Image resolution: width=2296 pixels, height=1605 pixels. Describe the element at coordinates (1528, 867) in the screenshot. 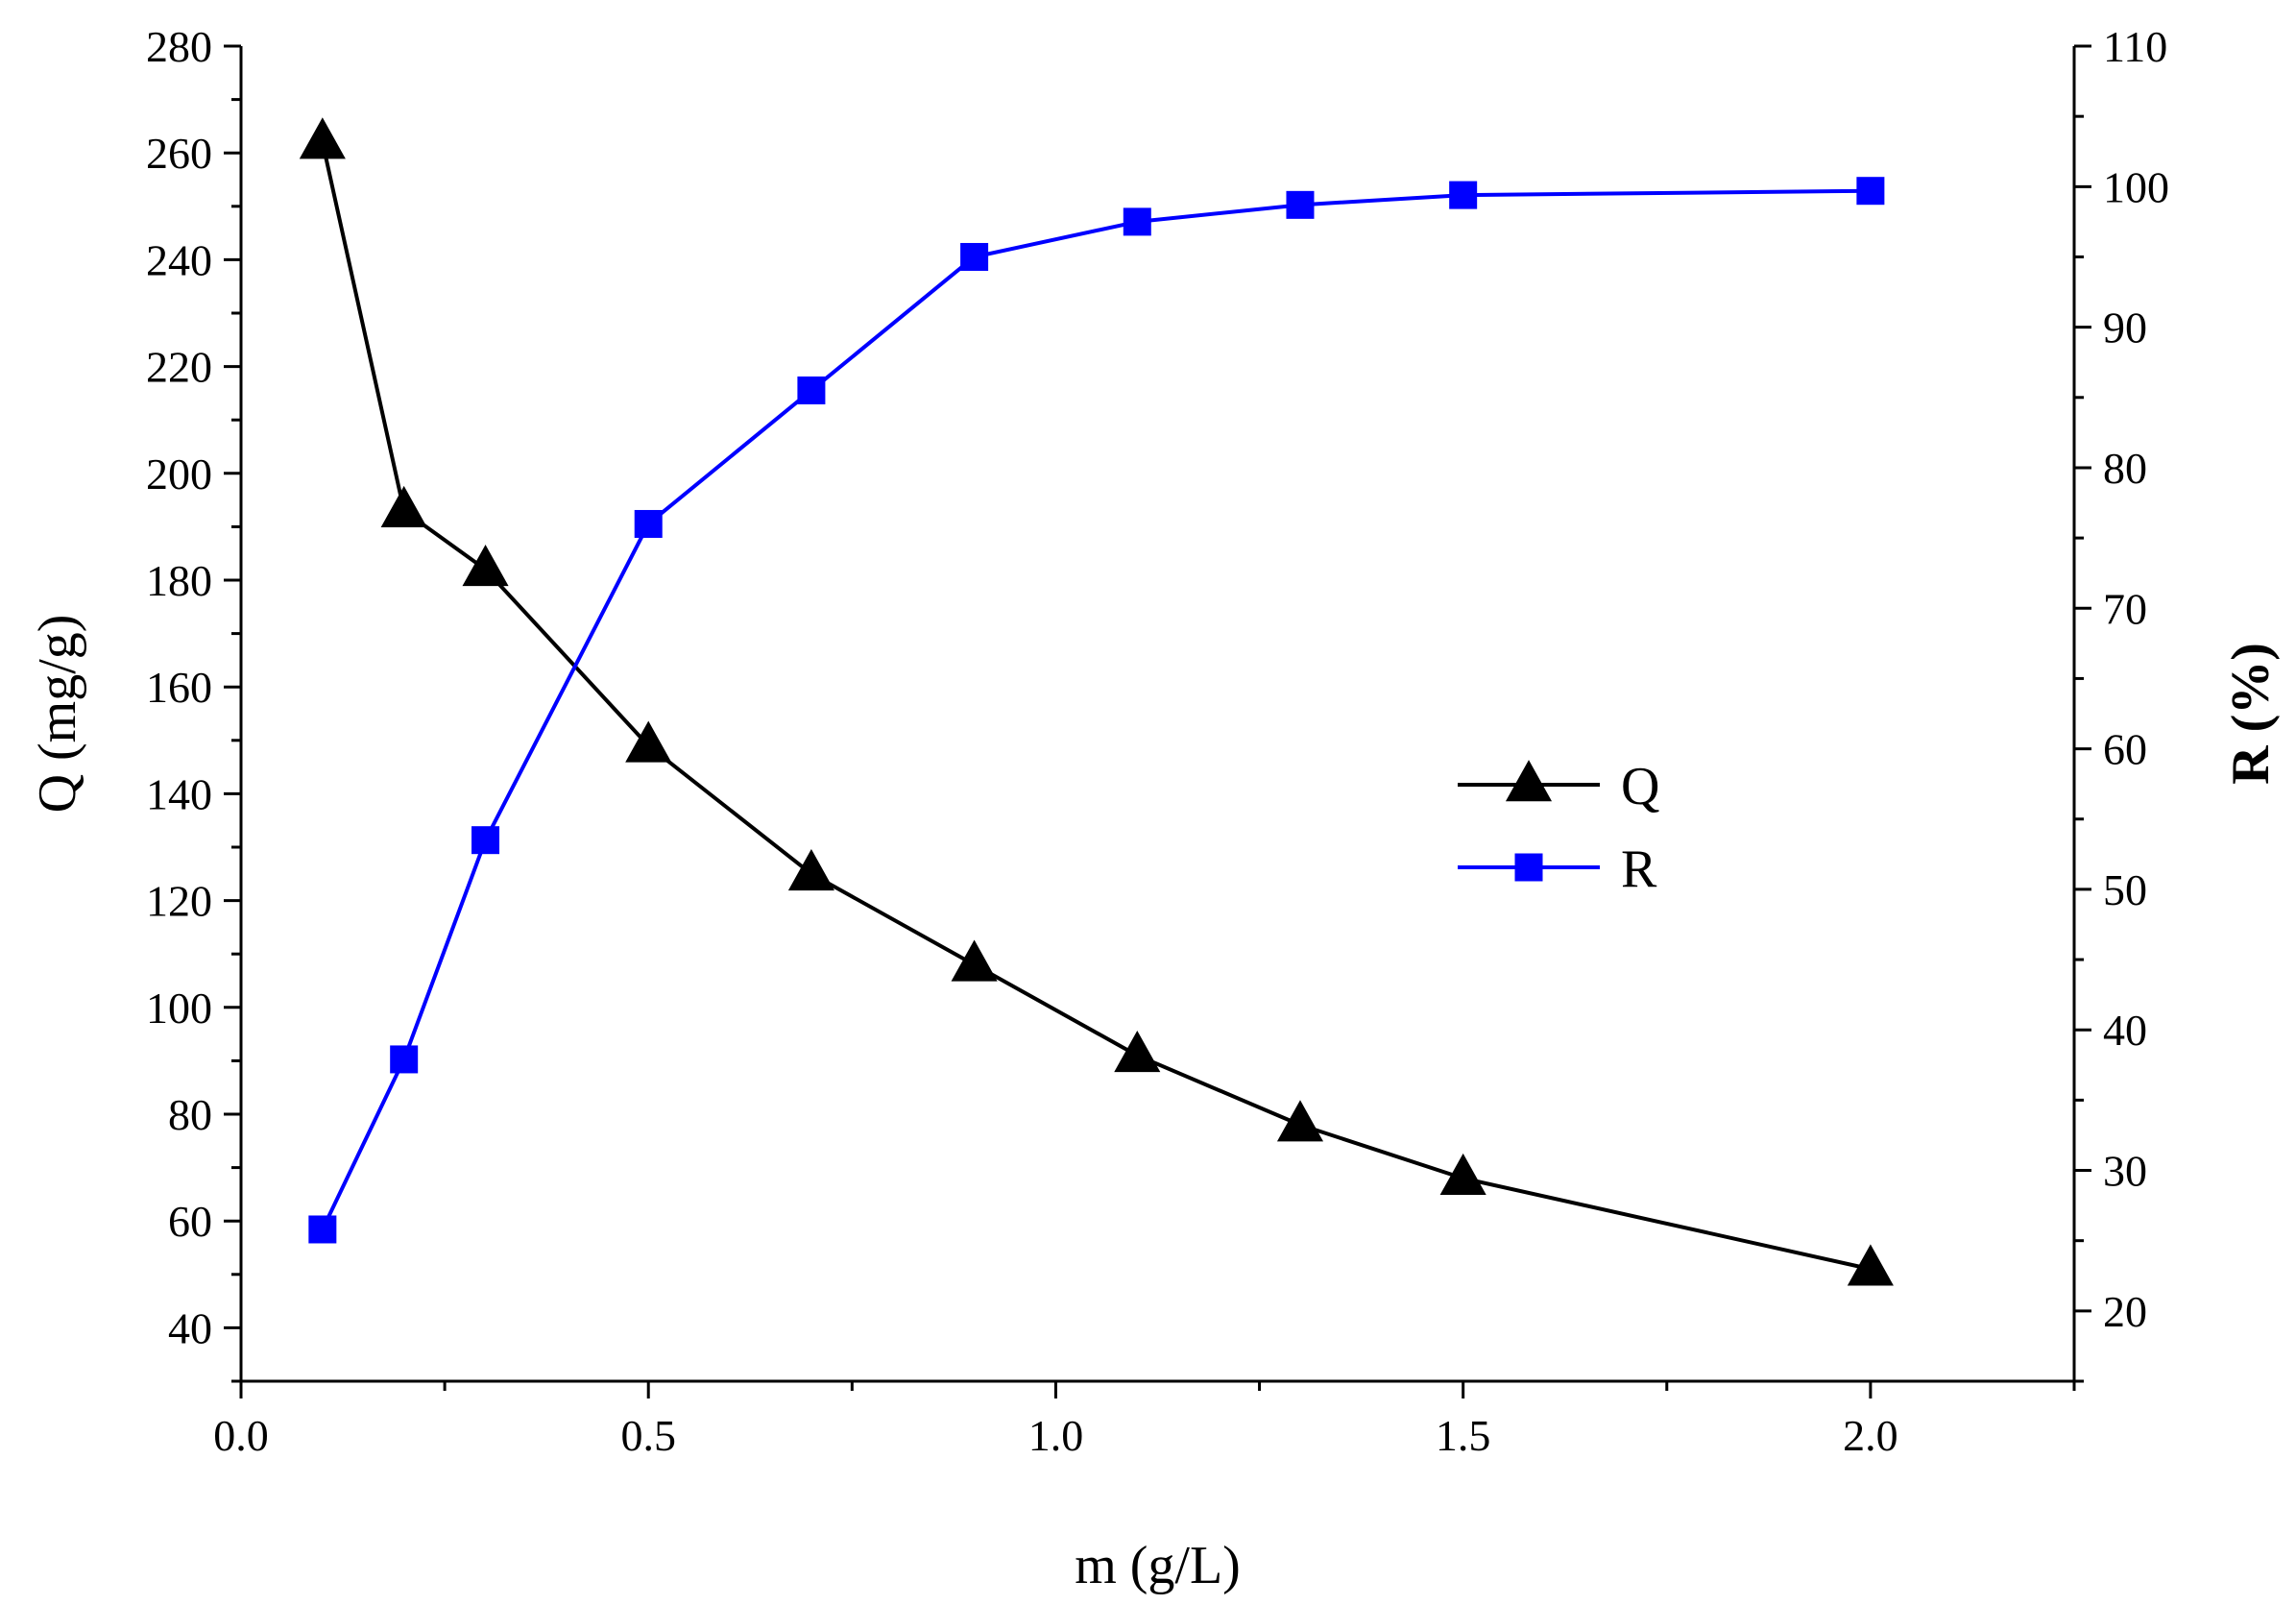

I see `legend-r-marker` at that location.